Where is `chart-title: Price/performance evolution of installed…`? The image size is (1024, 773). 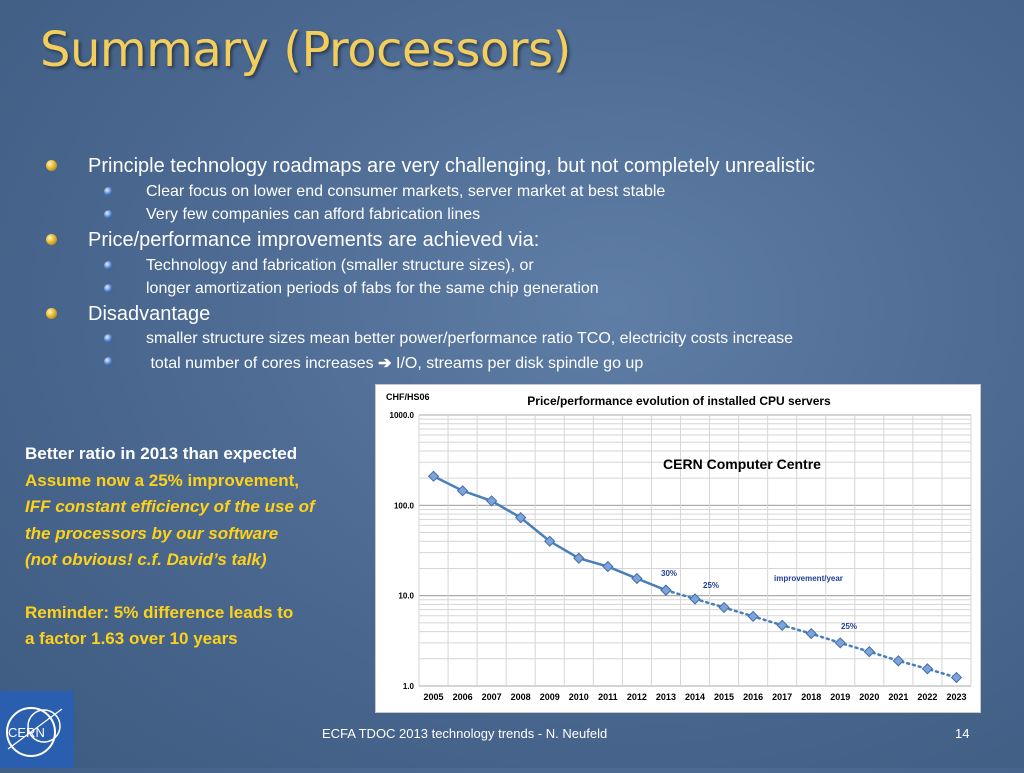
chart-title: Price/performance evolution of installed… is located at coordinates (679, 401).